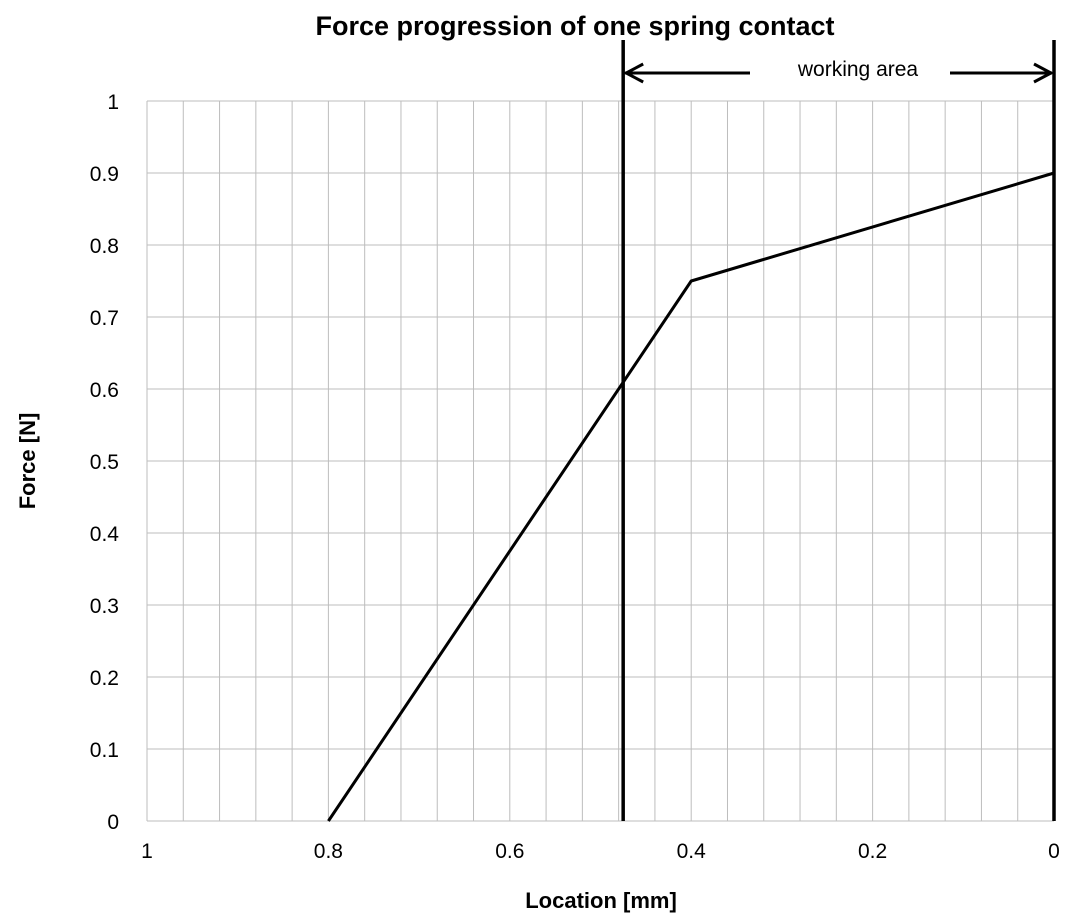  I want to click on working-area-annotation: working area, so click(838, 71).